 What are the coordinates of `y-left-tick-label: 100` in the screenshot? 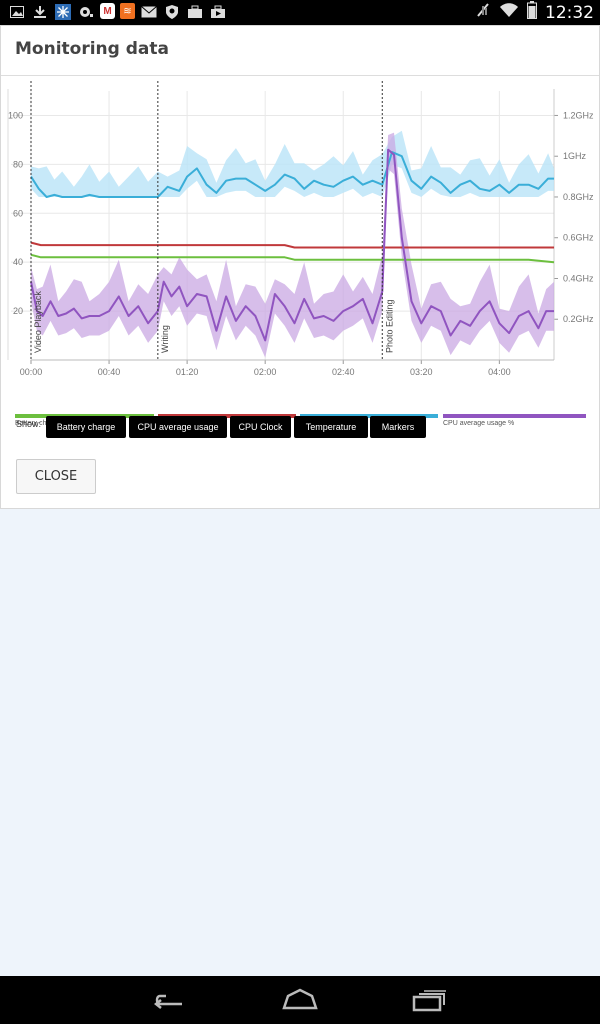 It's located at (15, 115).